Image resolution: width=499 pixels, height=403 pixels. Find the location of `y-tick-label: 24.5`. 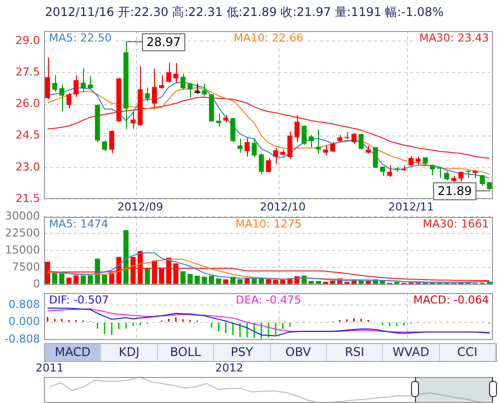

y-tick-label: 24.5 is located at coordinates (28, 135).